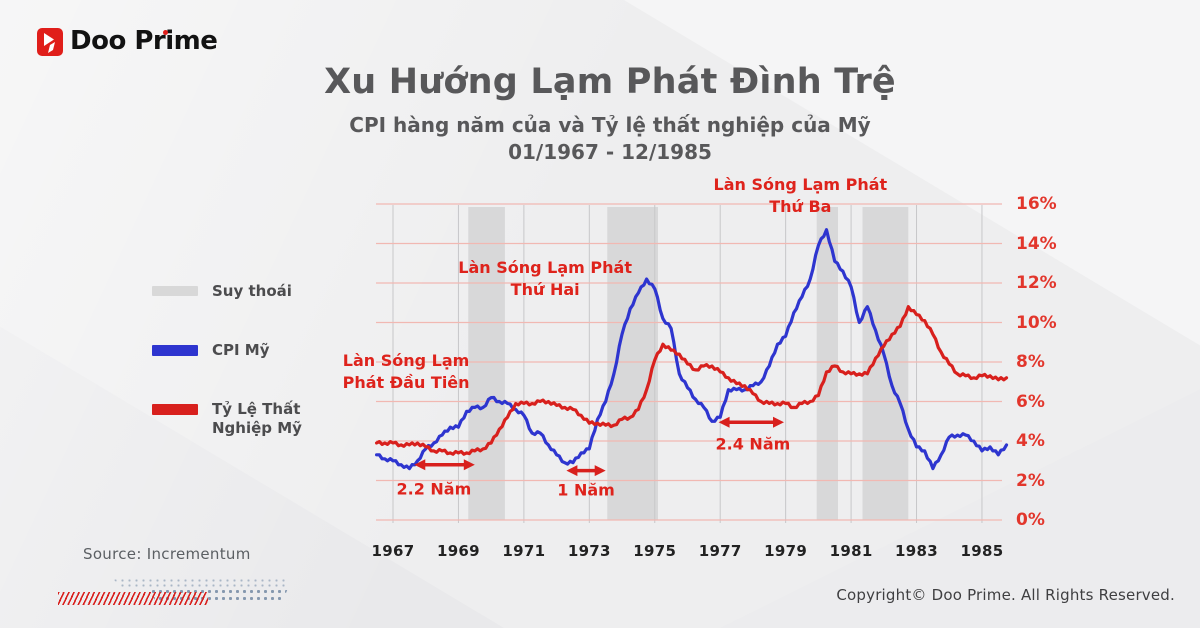 The height and width of the screenshot is (628, 1200). What do you see at coordinates (257, 418) in the screenshot?
I see `legend-label-unemployment: Tỷ Lệ Thất Nghiệp Mỹ` at bounding box center [257, 418].